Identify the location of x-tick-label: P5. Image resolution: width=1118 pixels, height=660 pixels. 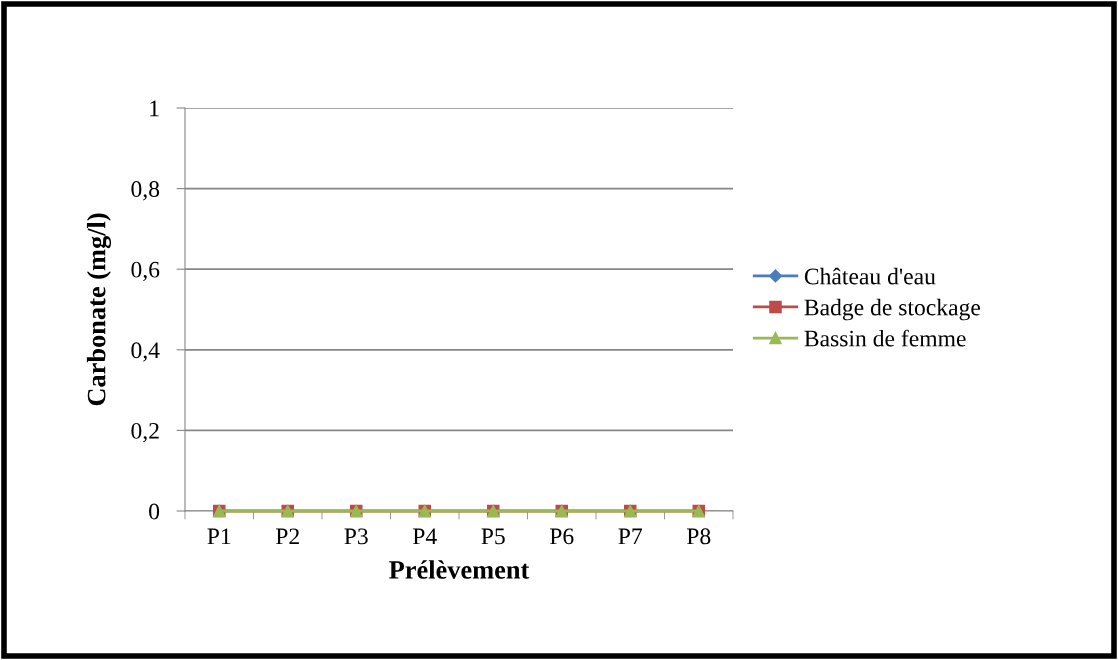
(493, 536).